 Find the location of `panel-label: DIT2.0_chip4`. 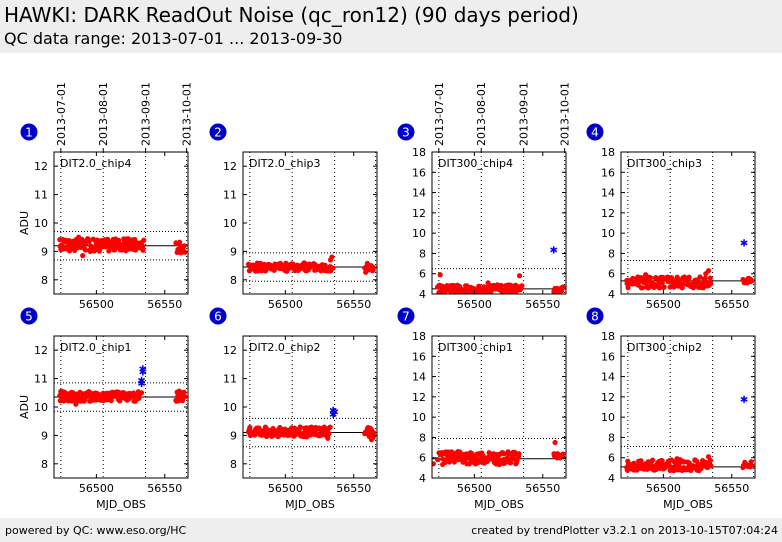

panel-label: DIT2.0_chip4 is located at coordinates (95, 163).